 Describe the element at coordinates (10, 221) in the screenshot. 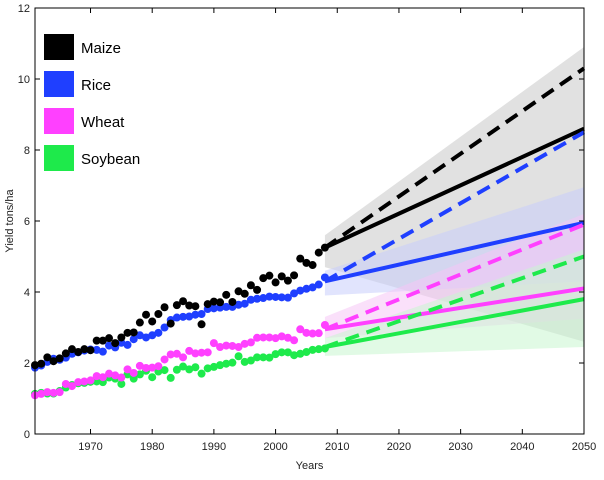

I see `y-axis-title: Yield tons/ha` at that location.